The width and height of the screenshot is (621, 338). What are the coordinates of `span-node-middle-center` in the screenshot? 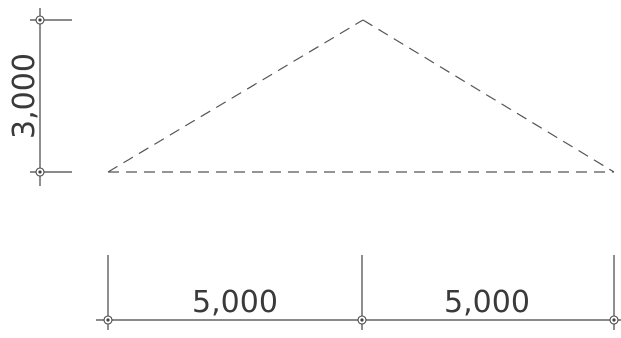 It's located at (362, 320).